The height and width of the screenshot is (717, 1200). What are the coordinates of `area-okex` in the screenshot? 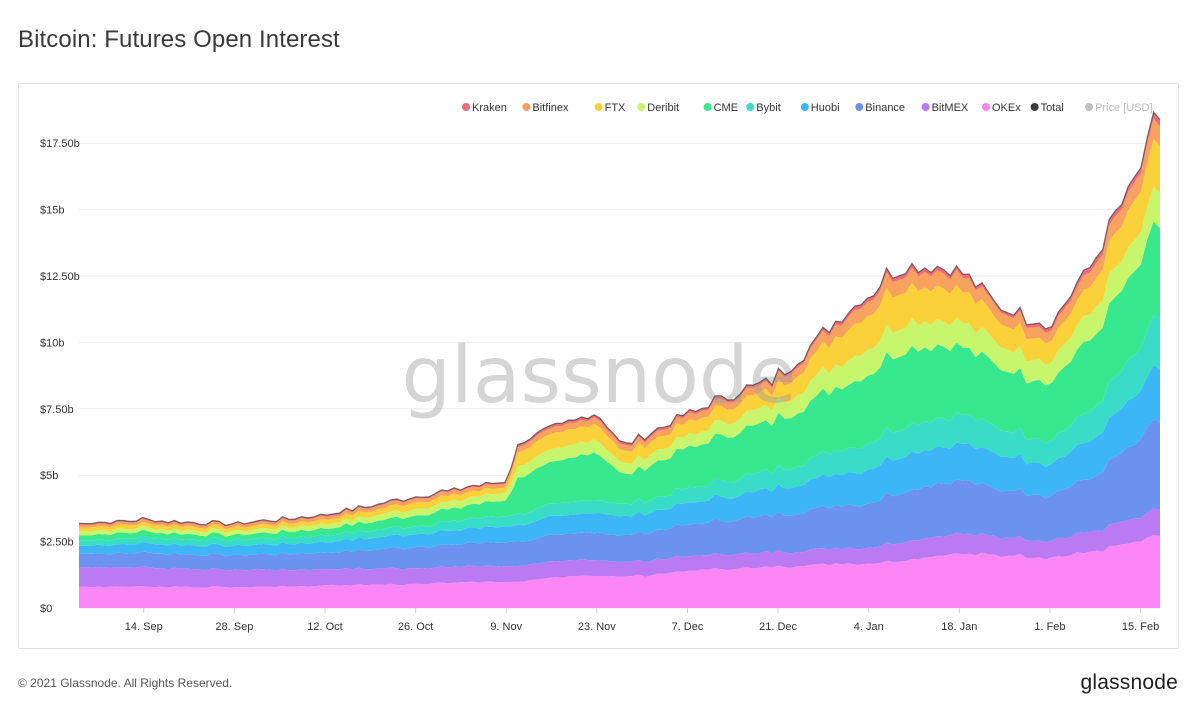 It's located at (619, 571).